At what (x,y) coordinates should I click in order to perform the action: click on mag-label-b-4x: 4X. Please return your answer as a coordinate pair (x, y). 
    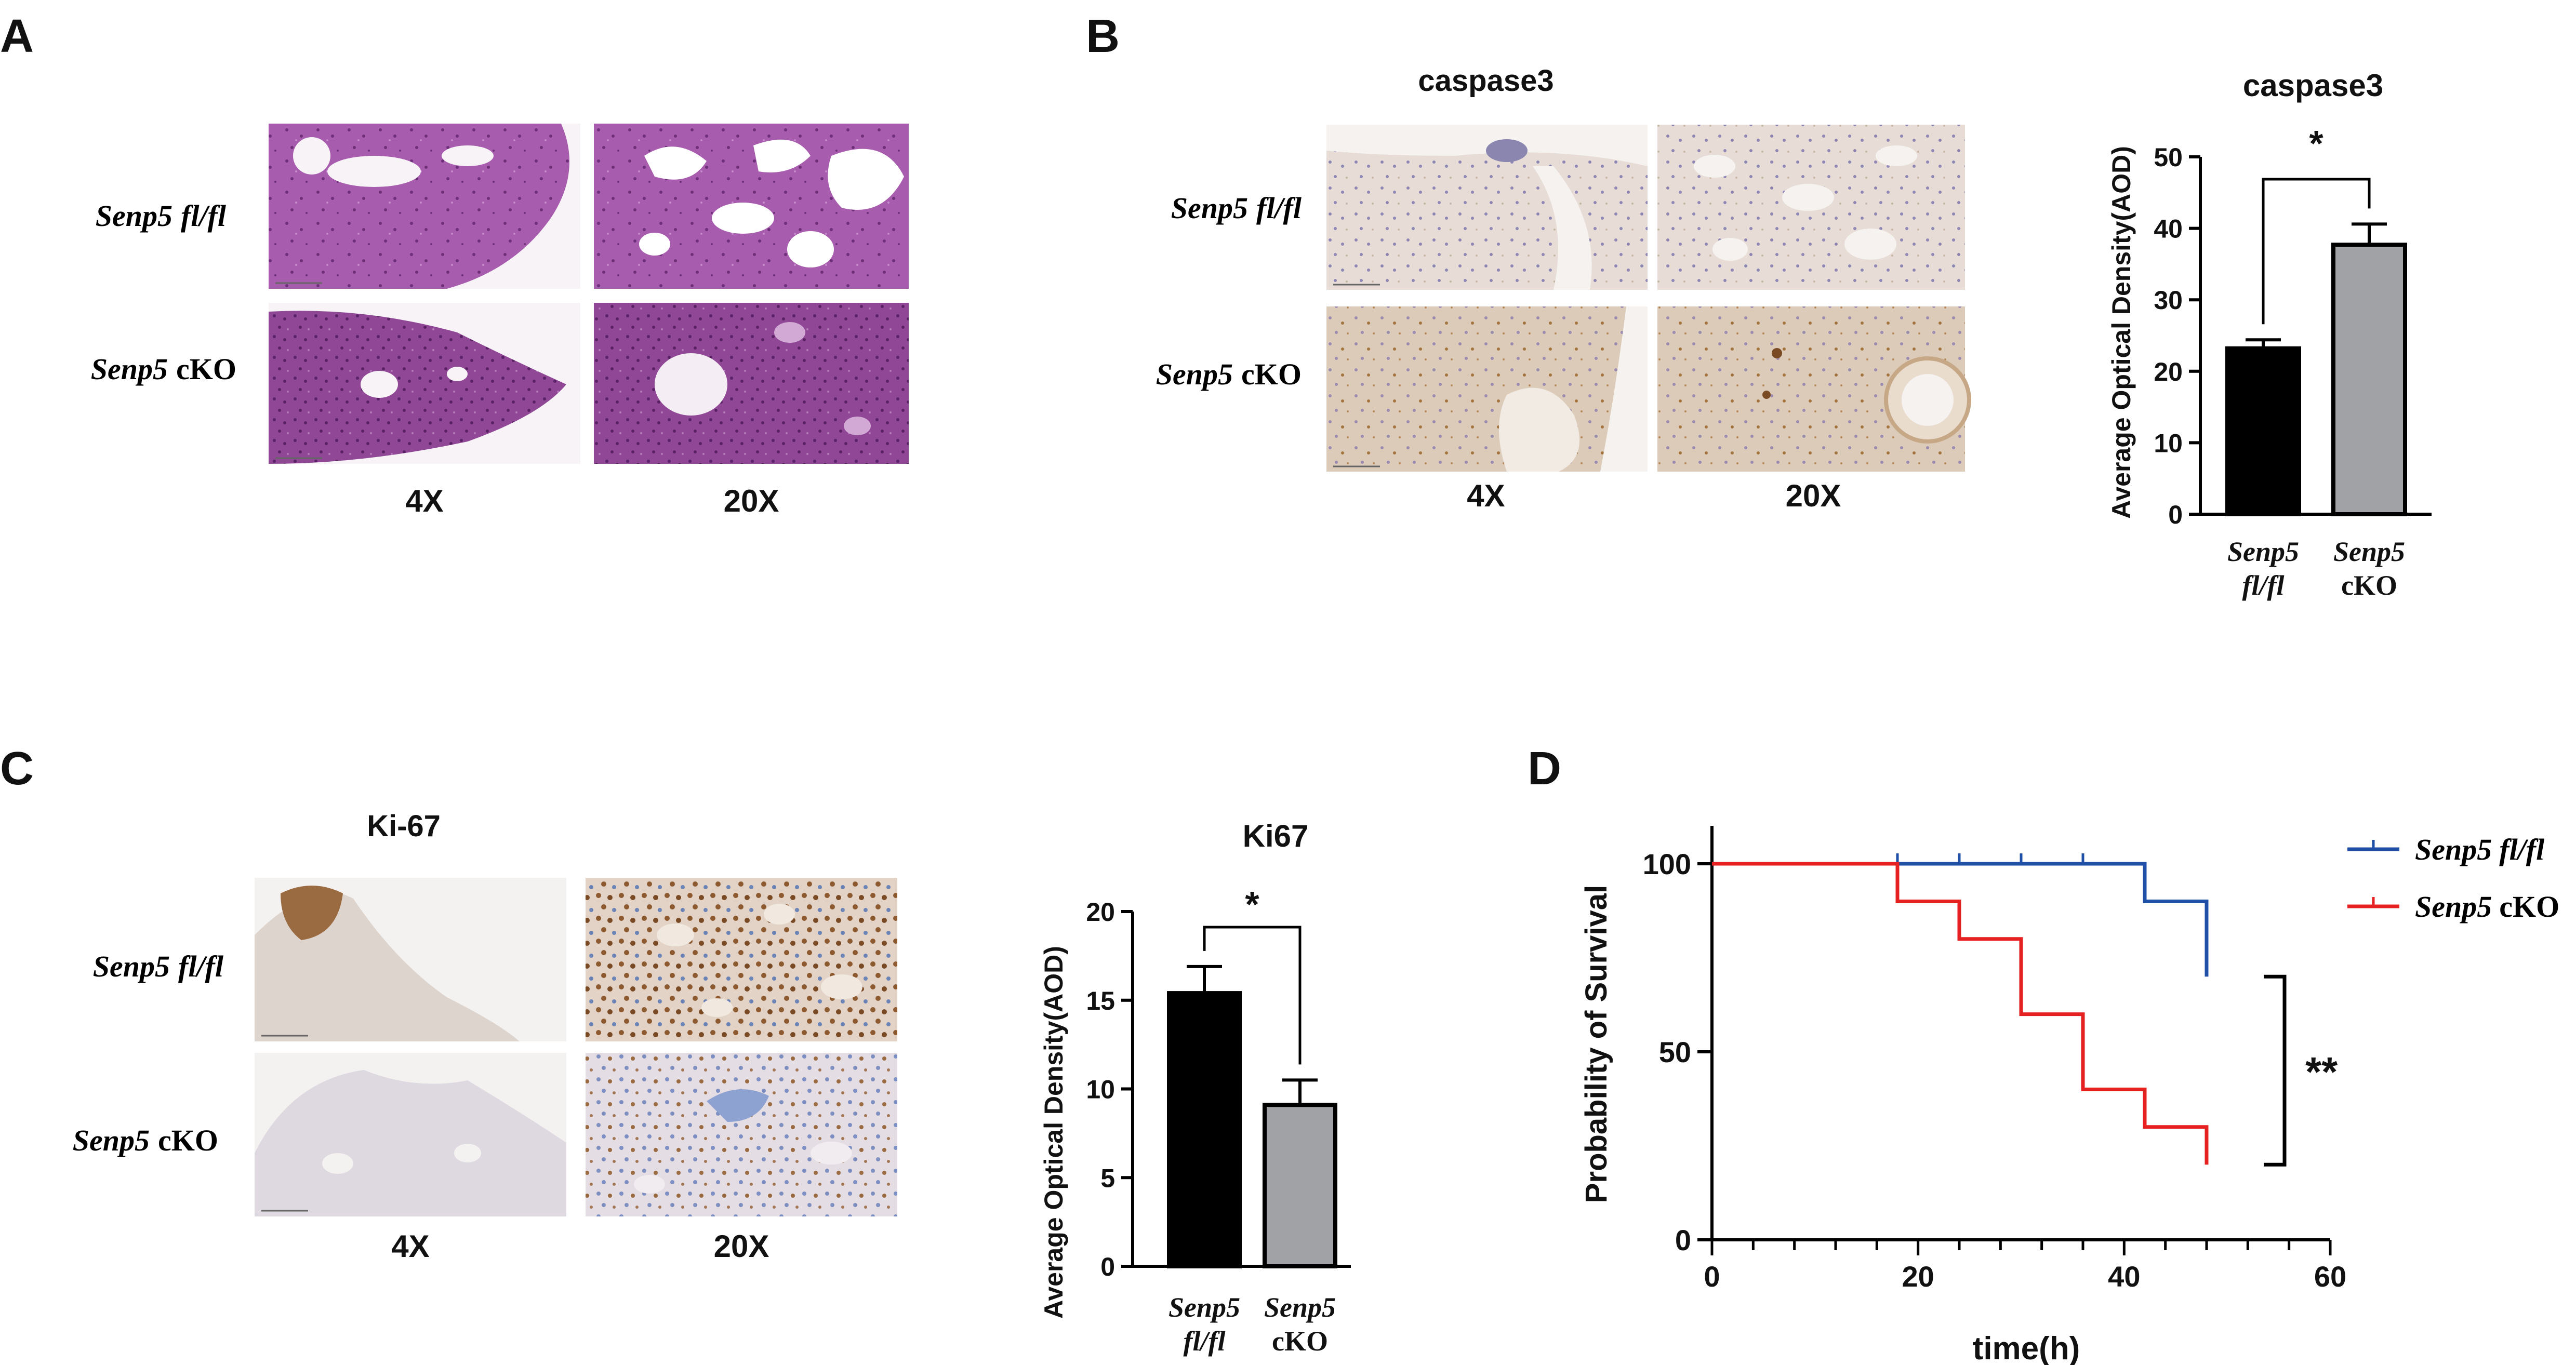
    Looking at the image, I should click on (1486, 496).